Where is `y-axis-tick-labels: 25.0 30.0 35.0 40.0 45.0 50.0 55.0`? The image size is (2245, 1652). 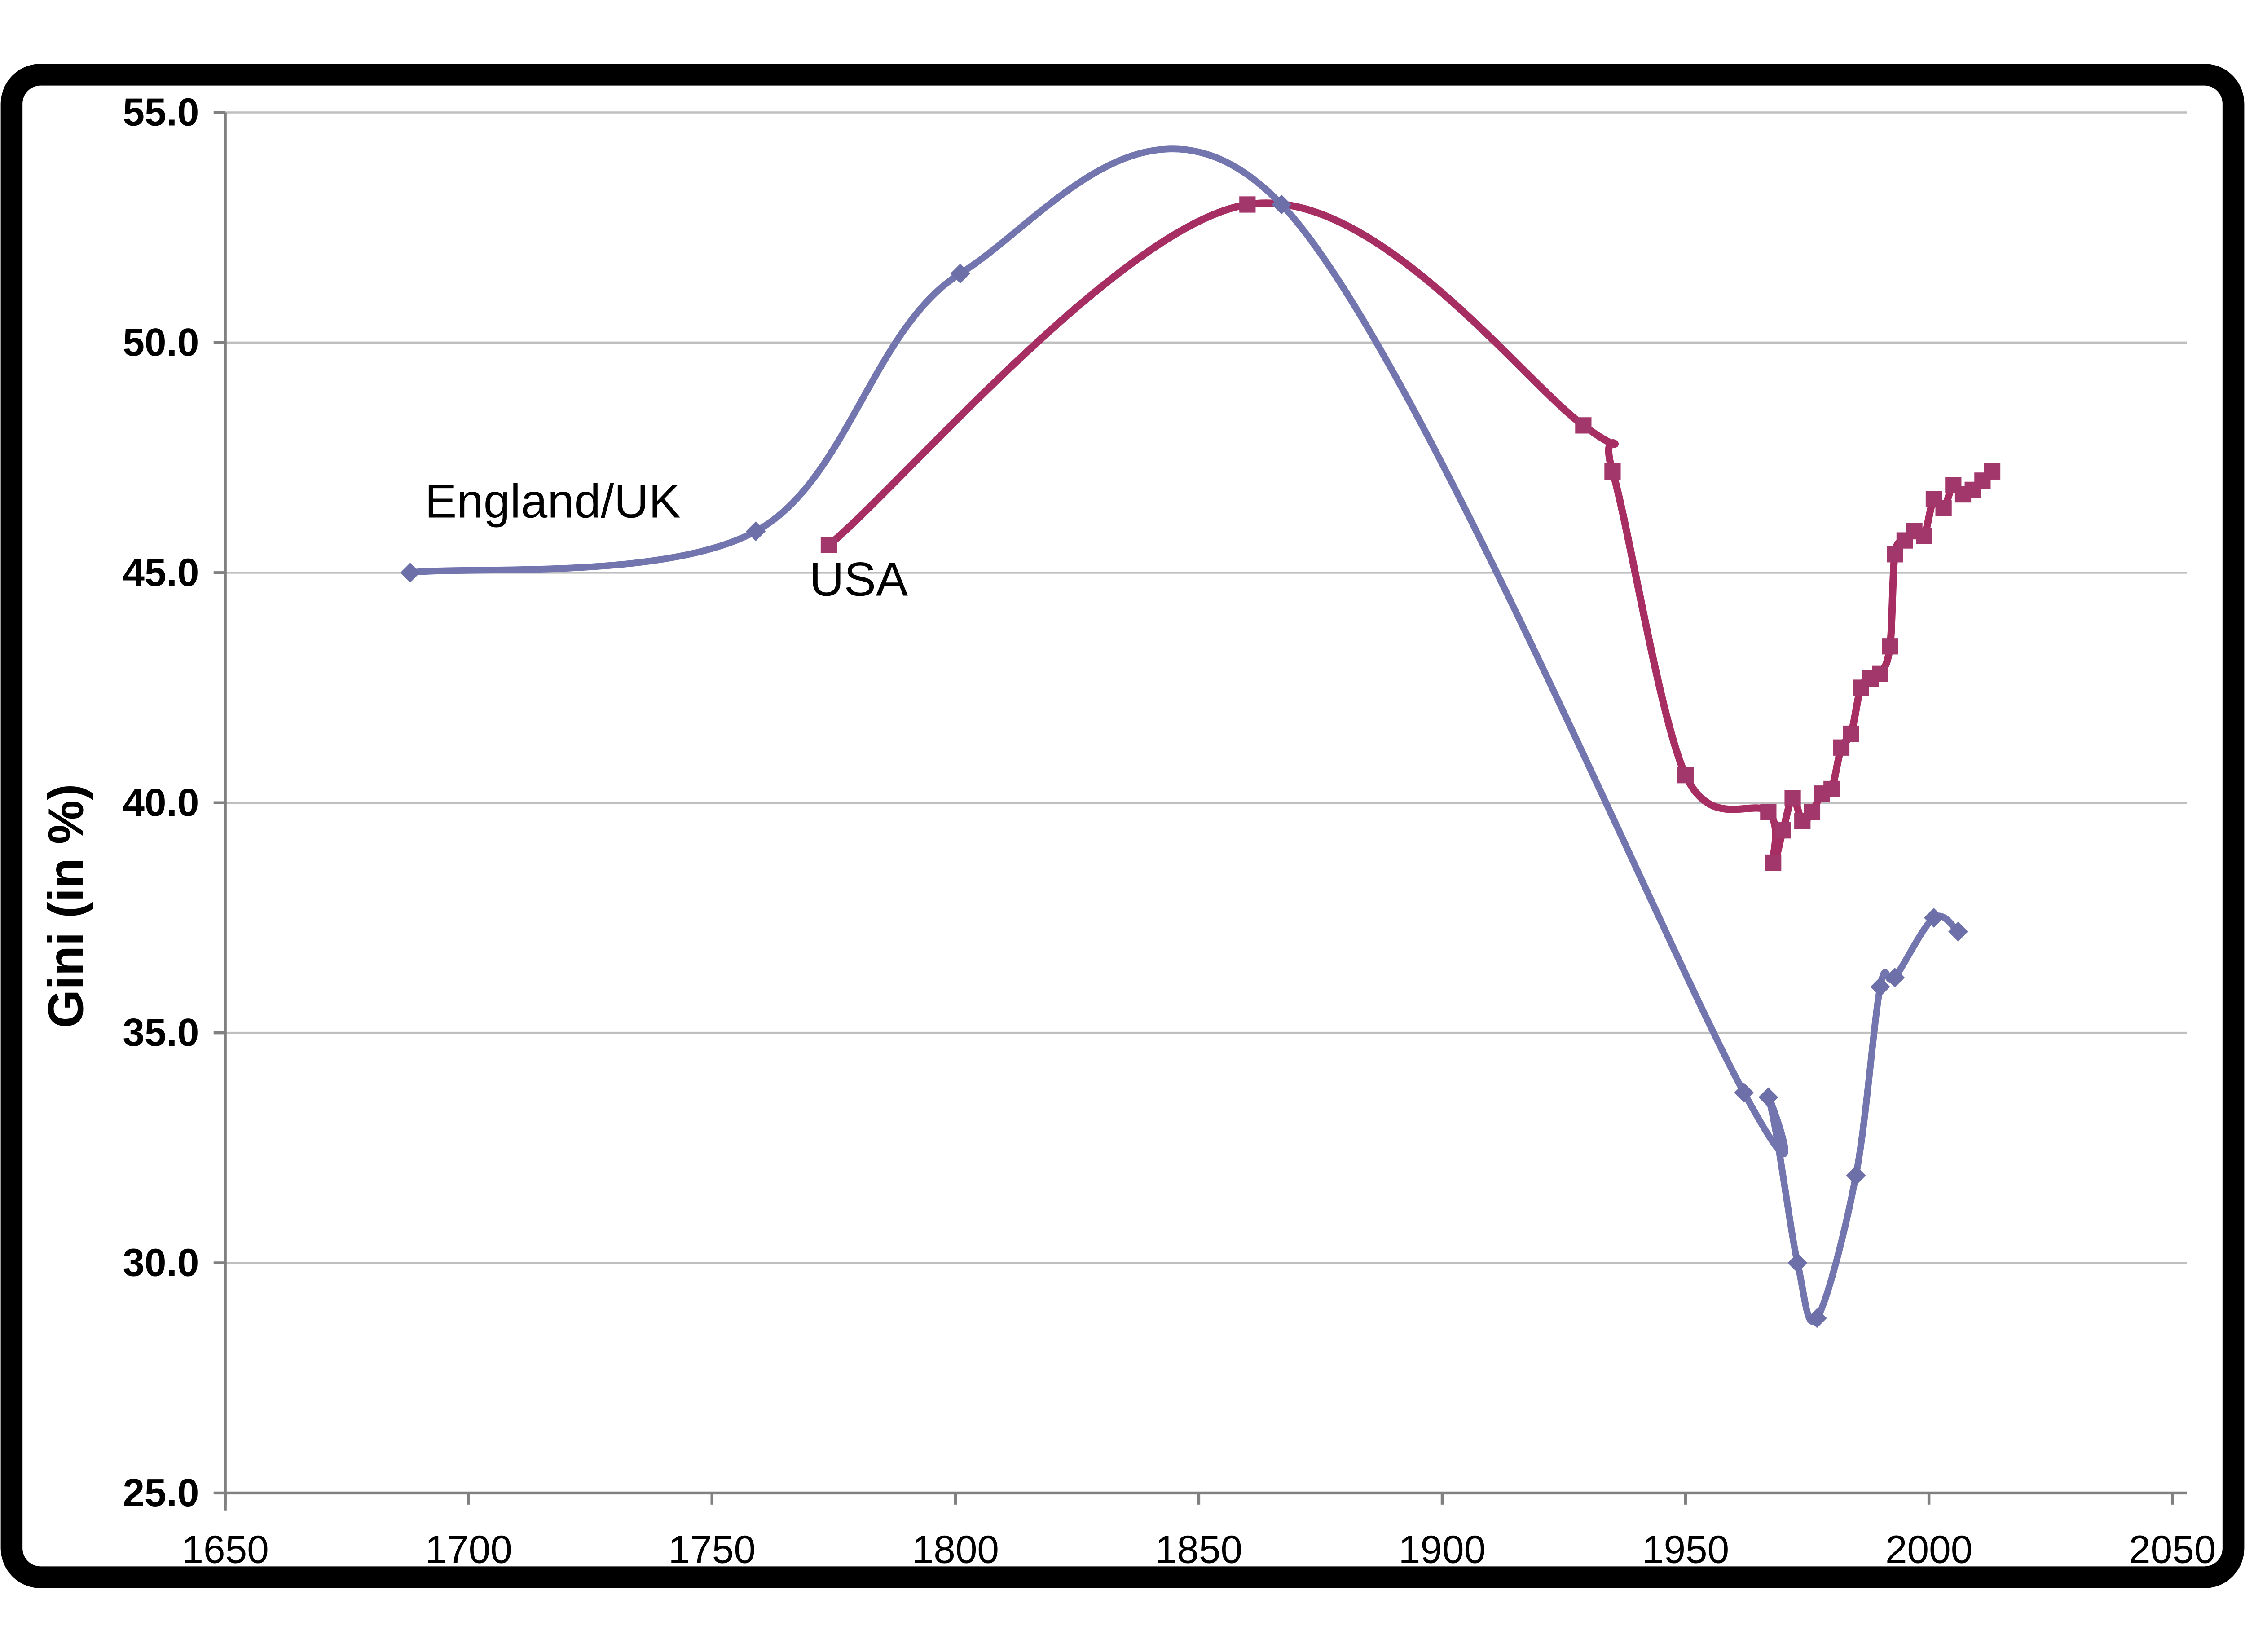
y-axis-tick-labels: 25.0 30.0 35.0 40.0 45.0 50.0 55.0 is located at coordinates (161, 802).